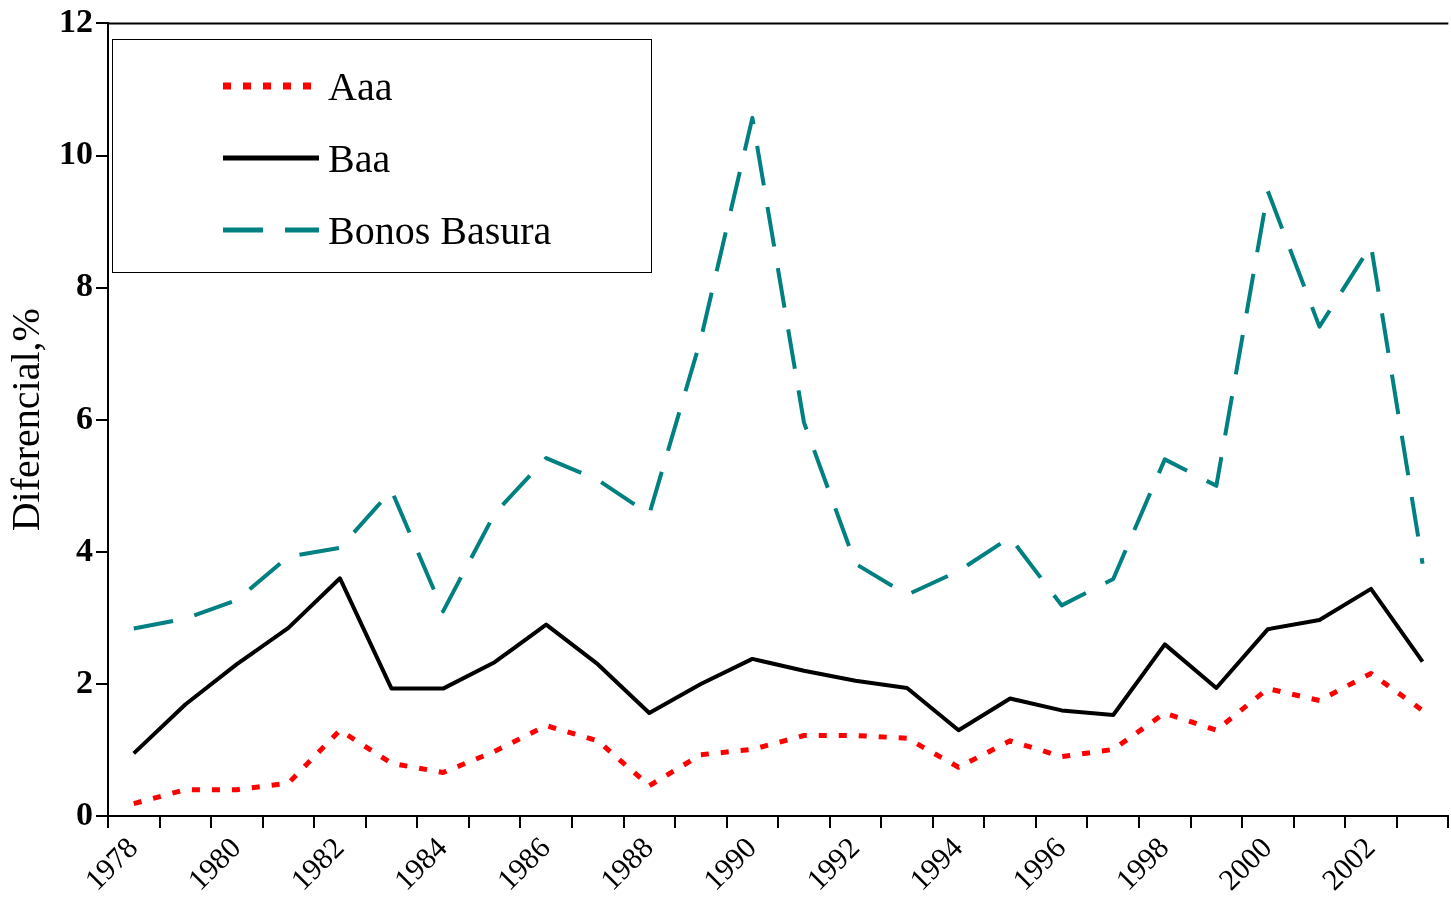 Image resolution: width=1451 pixels, height=902 pixels. What do you see at coordinates (84, 549) in the screenshot?
I see `y-tick-label: 4` at bounding box center [84, 549].